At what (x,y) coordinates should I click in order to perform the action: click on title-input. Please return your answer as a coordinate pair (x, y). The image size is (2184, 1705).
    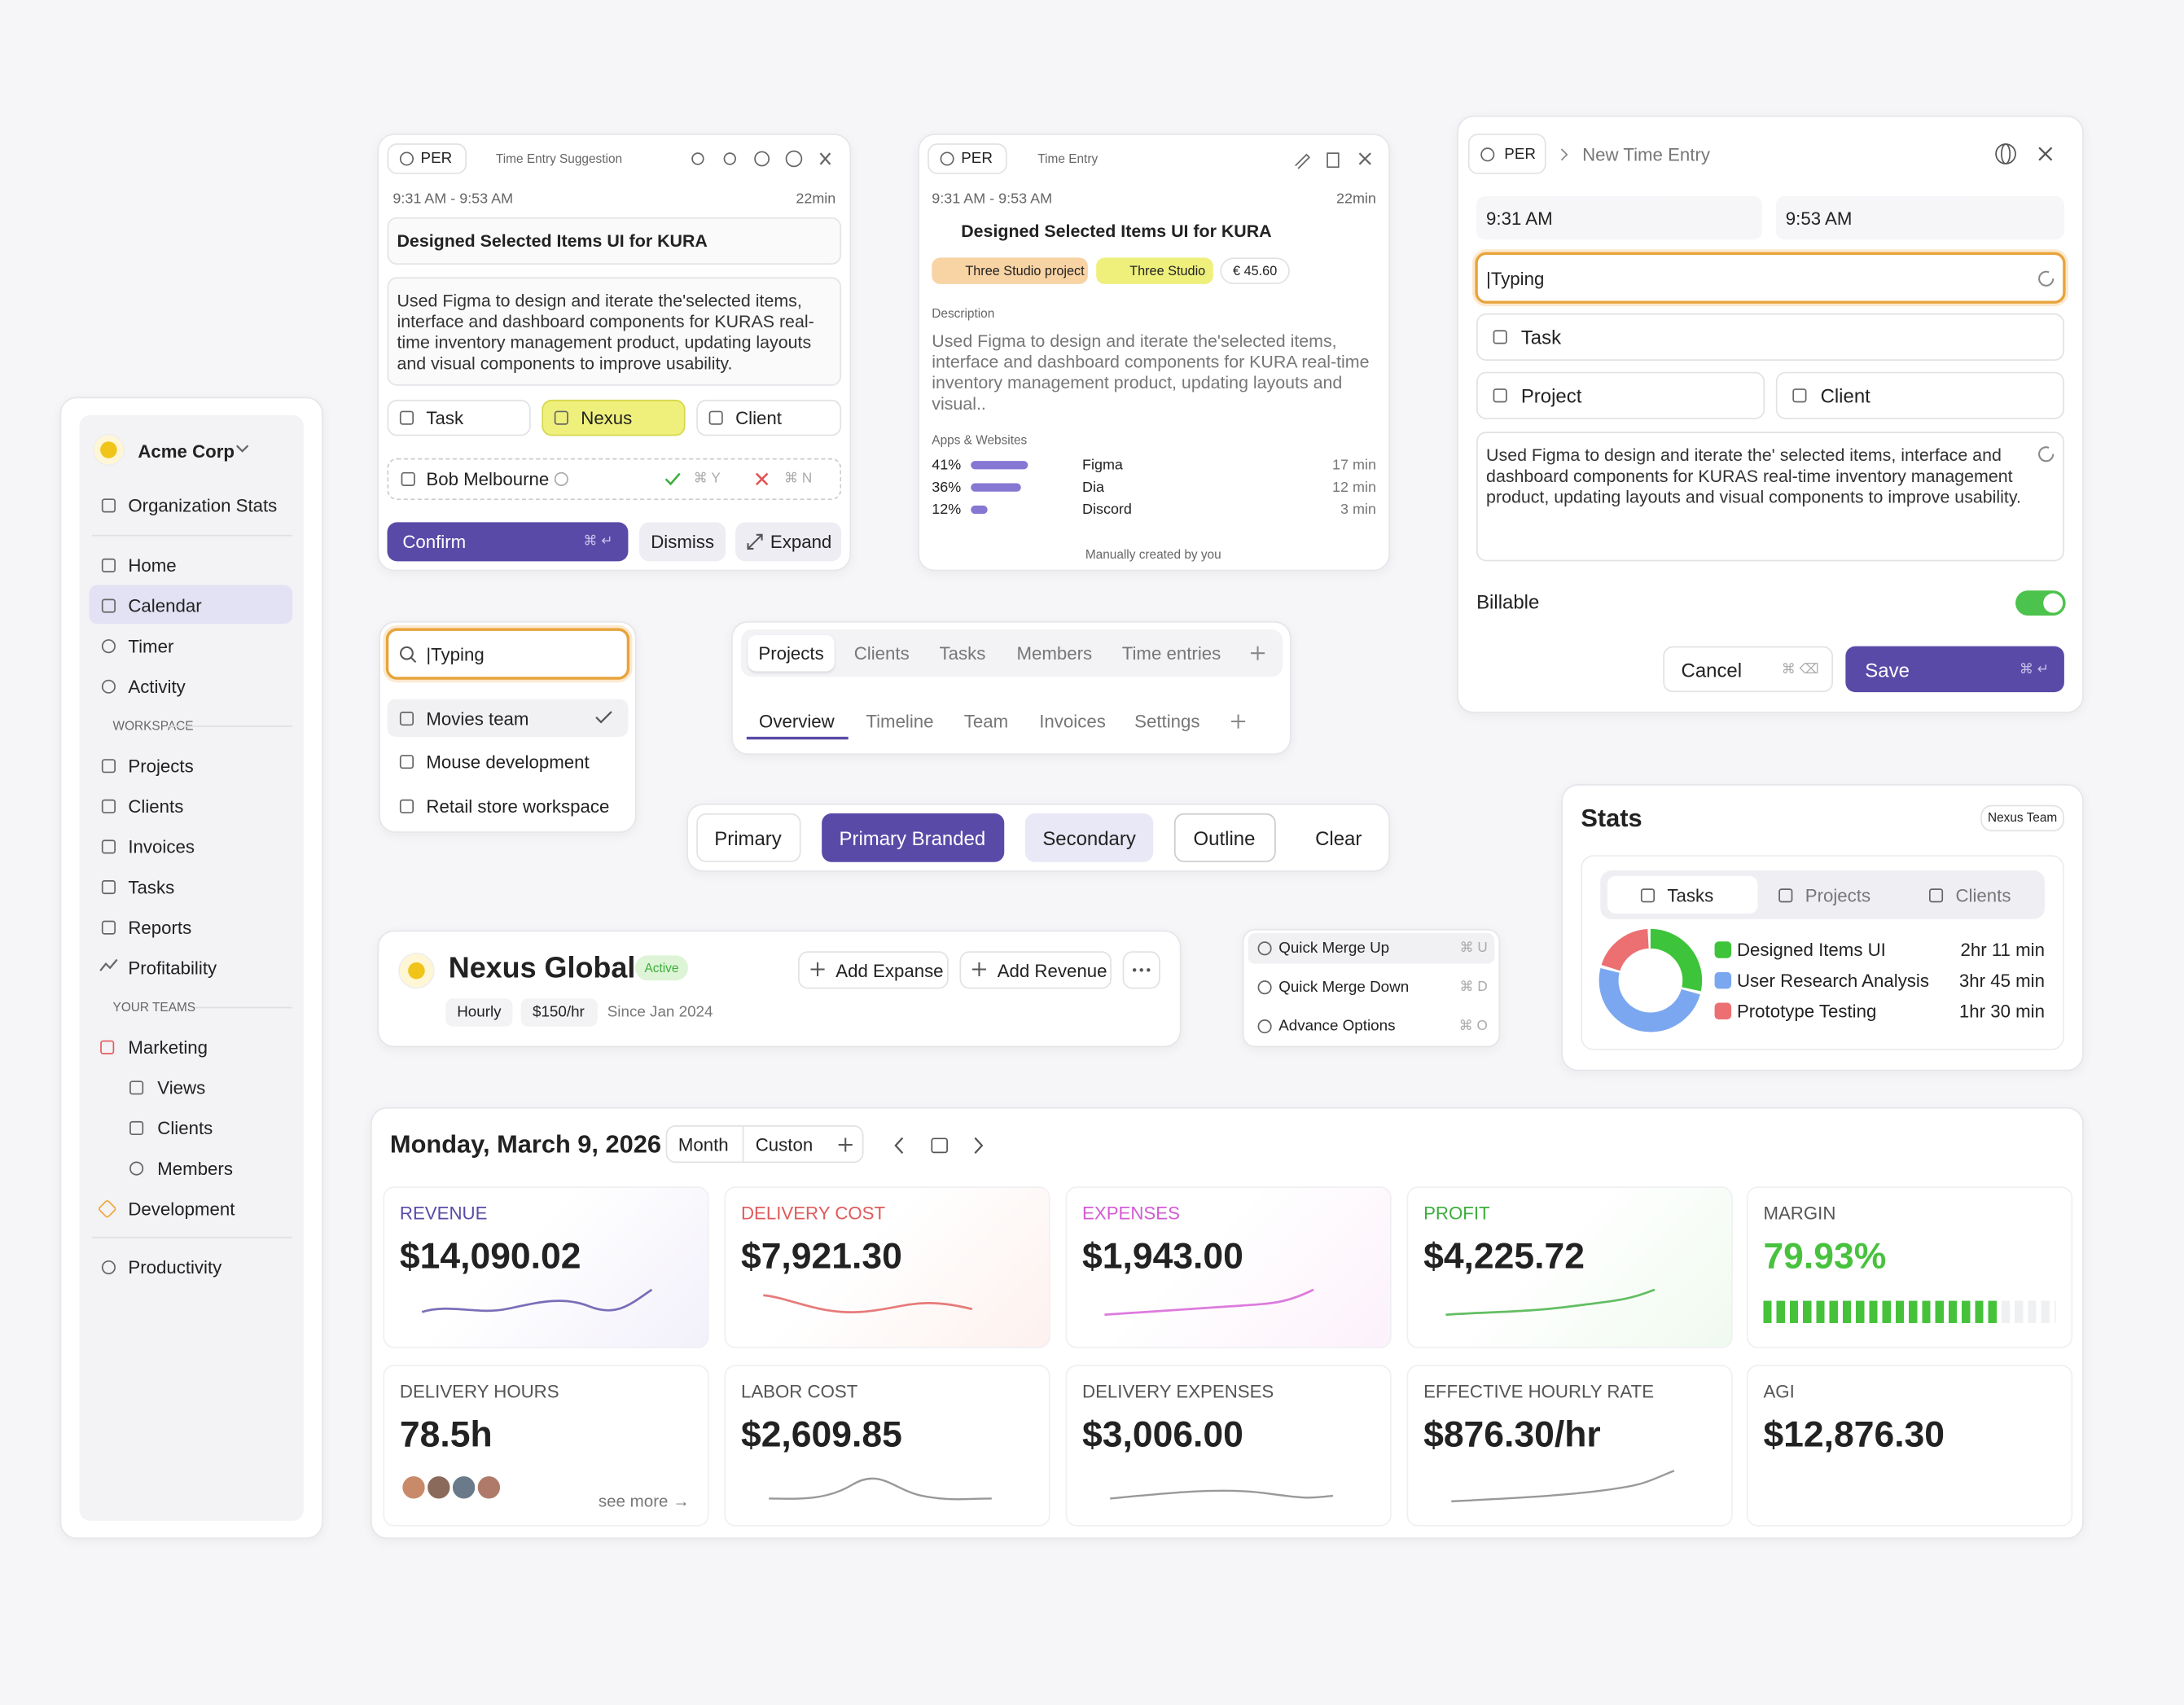
    Looking at the image, I should click on (1770, 278).